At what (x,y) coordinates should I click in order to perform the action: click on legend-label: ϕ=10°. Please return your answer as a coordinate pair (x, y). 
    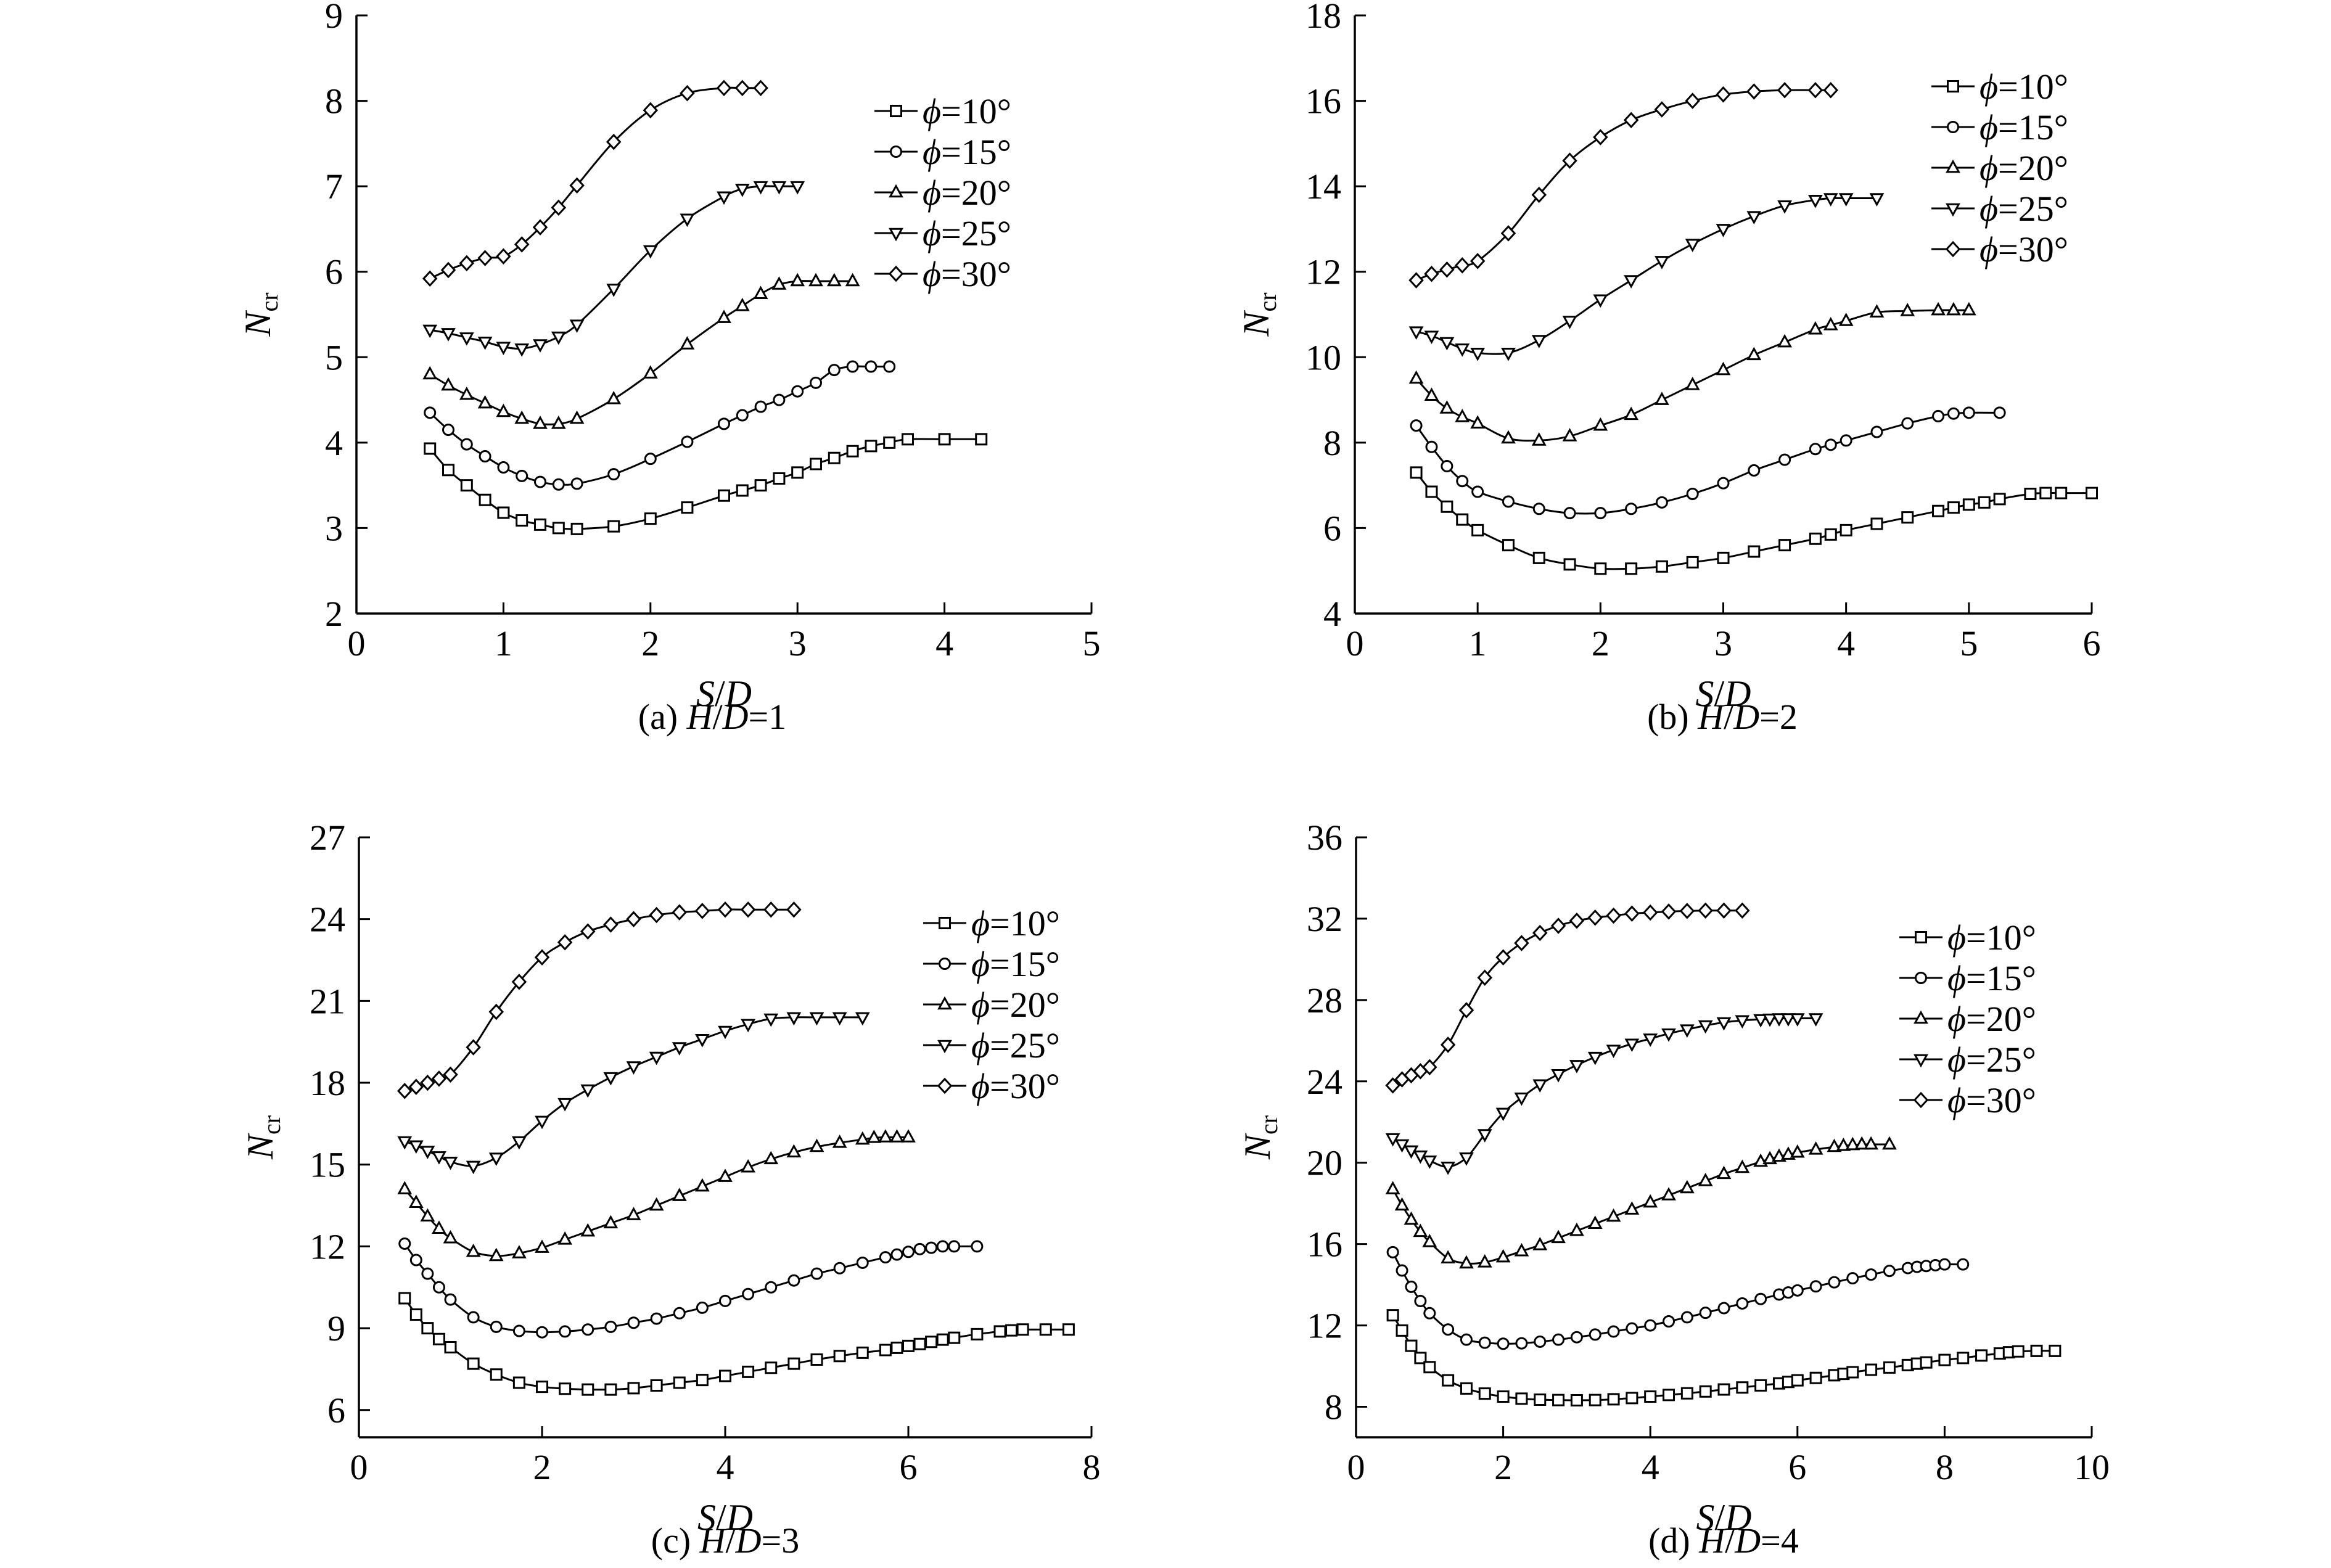
    Looking at the image, I should click on (1016, 923).